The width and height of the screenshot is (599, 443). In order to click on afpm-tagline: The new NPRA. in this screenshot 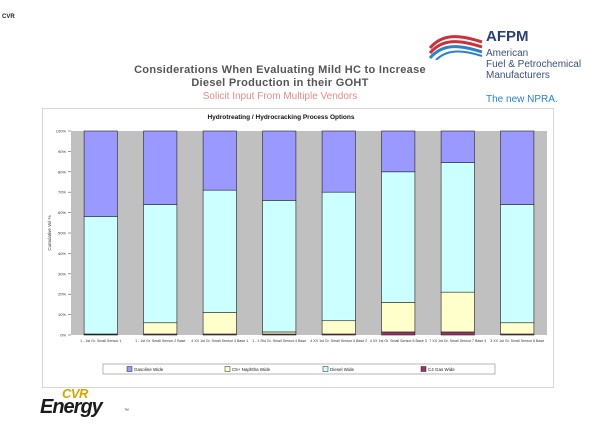, I will do `click(522, 99)`.